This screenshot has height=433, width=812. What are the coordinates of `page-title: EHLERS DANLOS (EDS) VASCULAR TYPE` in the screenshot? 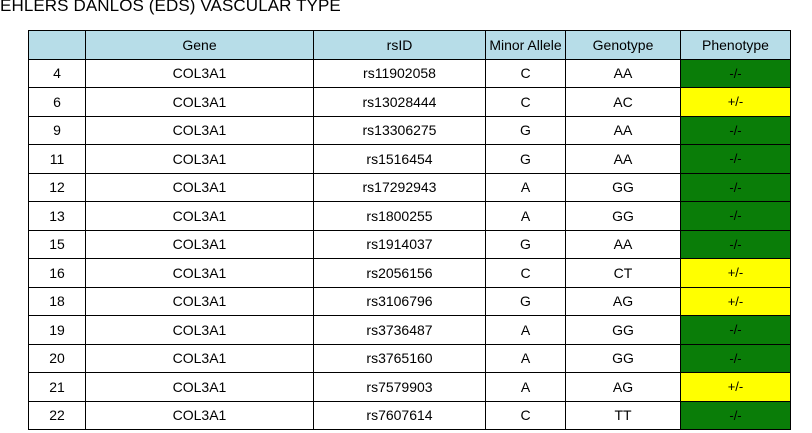 It's located at (170, 7).